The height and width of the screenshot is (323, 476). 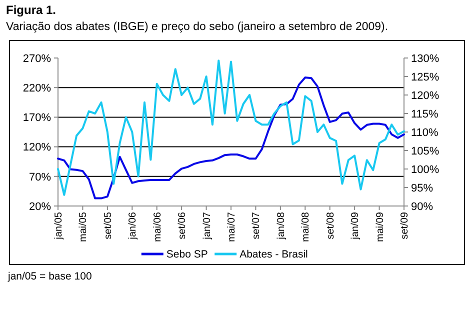 What do you see at coordinates (40, 177) in the screenshot?
I see `y-tick-label: 70%` at bounding box center [40, 177].